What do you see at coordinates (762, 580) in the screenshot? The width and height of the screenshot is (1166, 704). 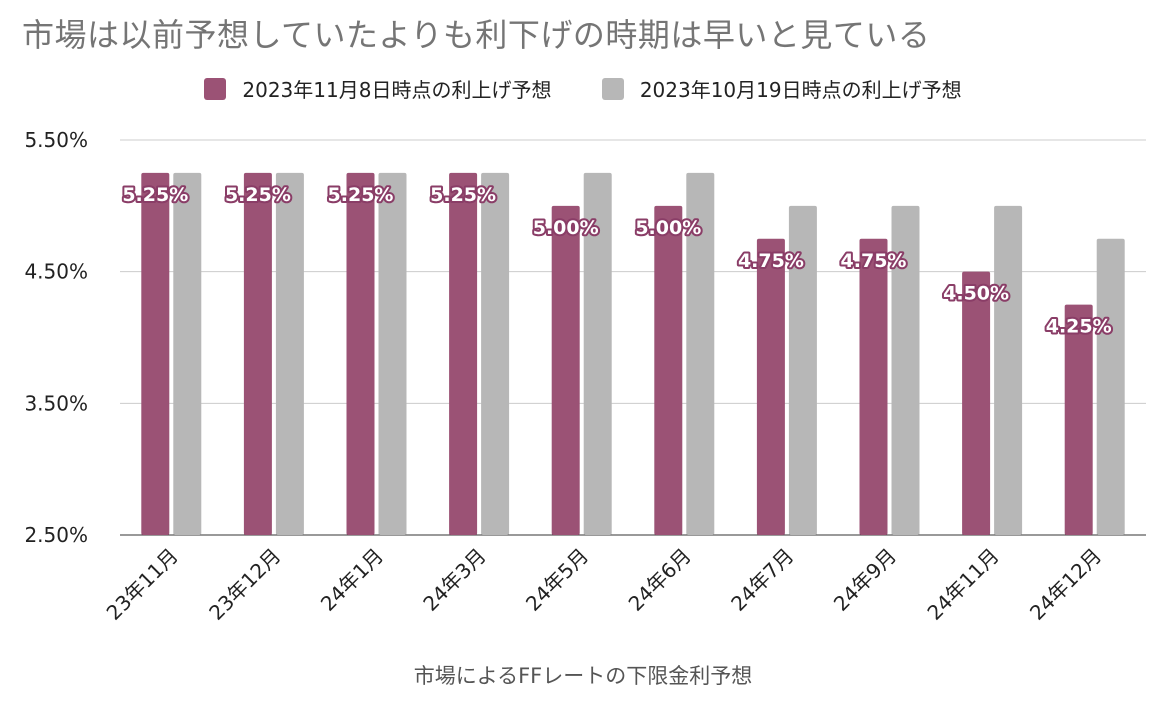 I see `x-tick-label: 24年7月` at bounding box center [762, 580].